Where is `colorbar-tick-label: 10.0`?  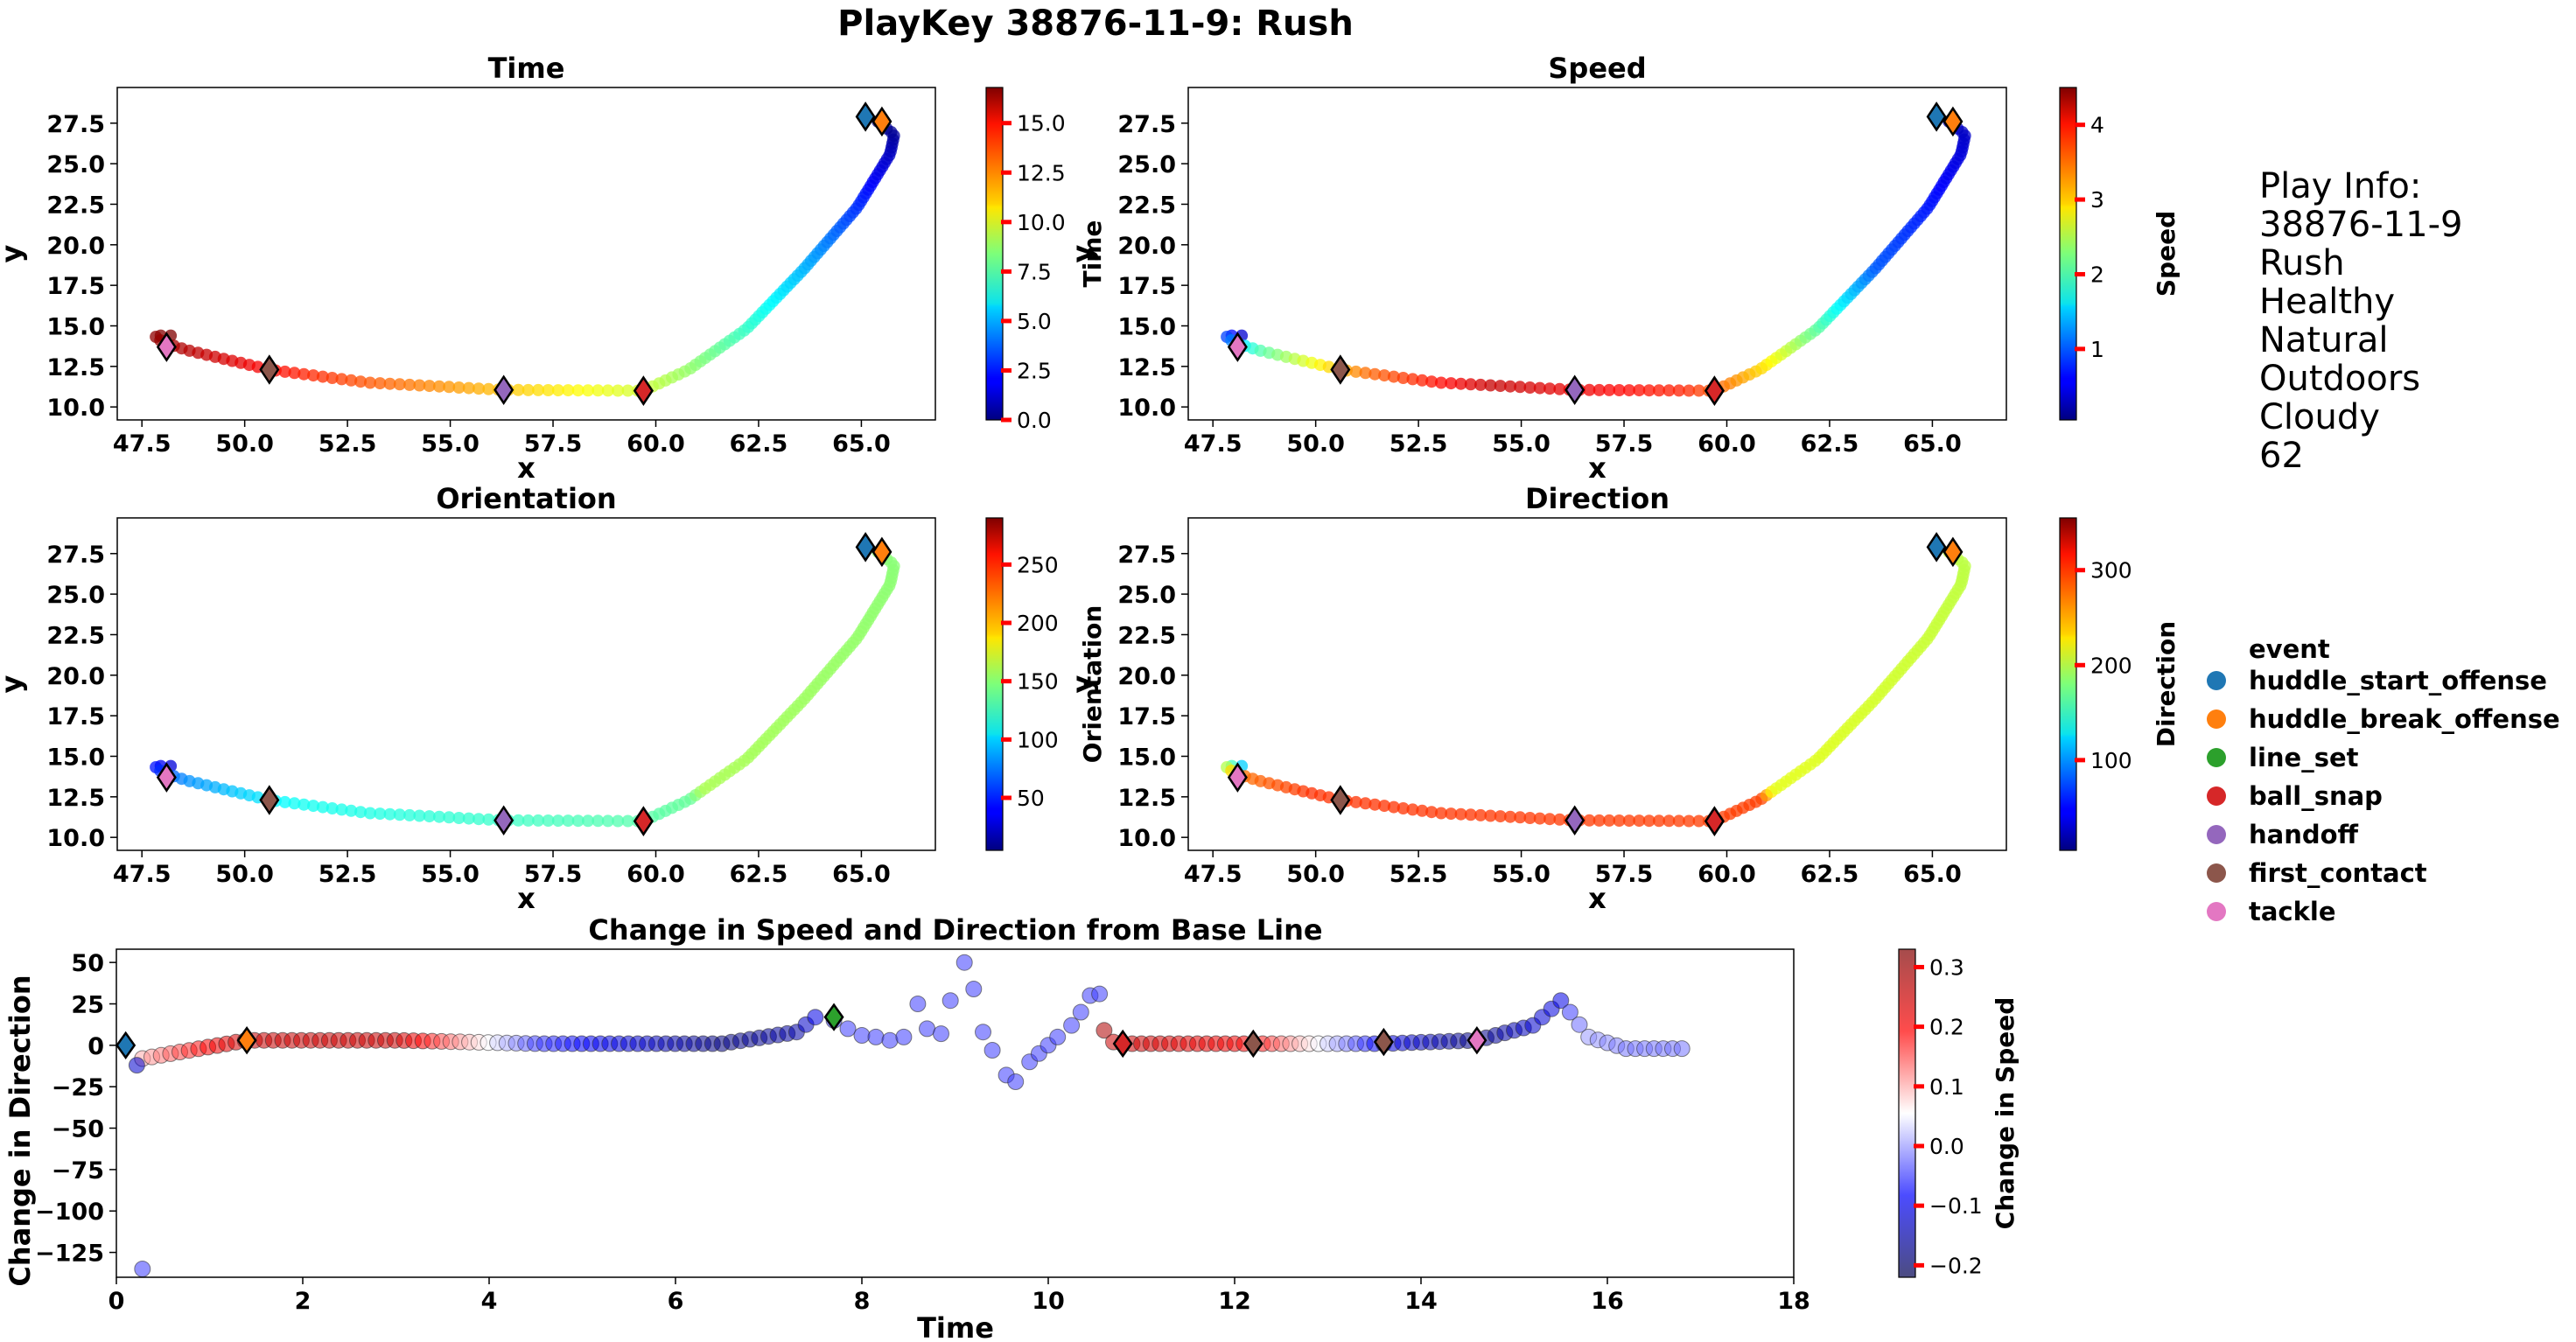 colorbar-tick-label: 10.0 is located at coordinates (1041, 222).